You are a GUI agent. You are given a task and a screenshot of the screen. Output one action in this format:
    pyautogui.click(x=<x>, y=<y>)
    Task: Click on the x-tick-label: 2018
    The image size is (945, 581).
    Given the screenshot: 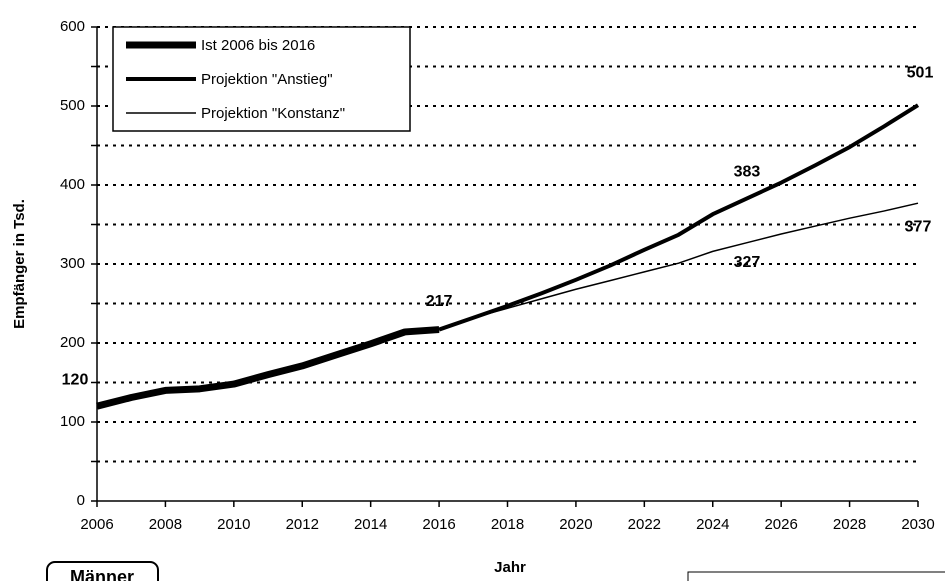 What is the action you would take?
    pyautogui.click(x=507, y=524)
    